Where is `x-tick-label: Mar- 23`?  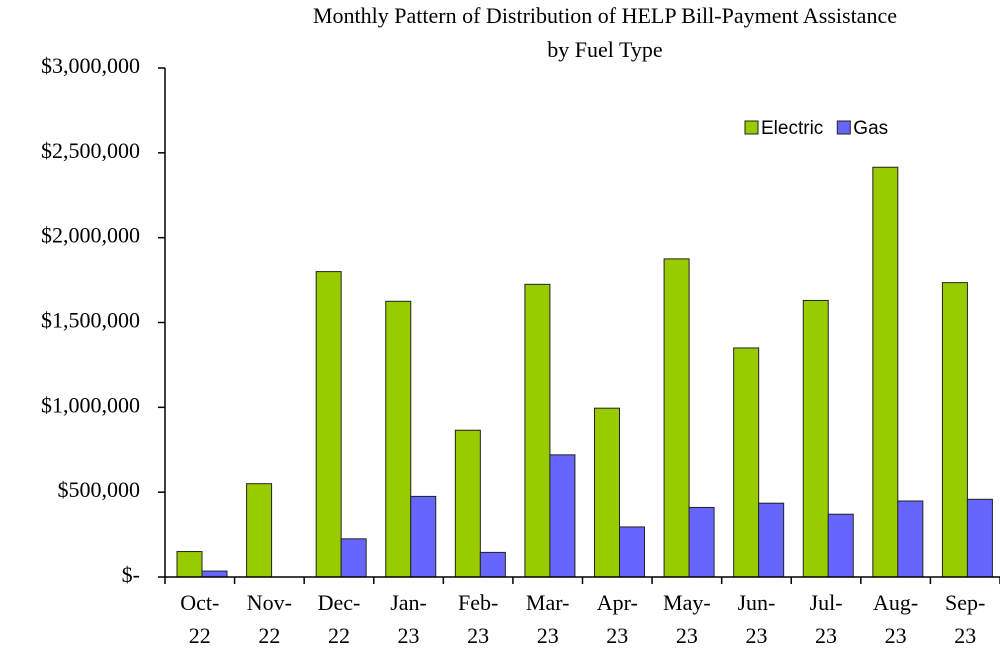
x-tick-label: Mar- 23 is located at coordinates (548, 619).